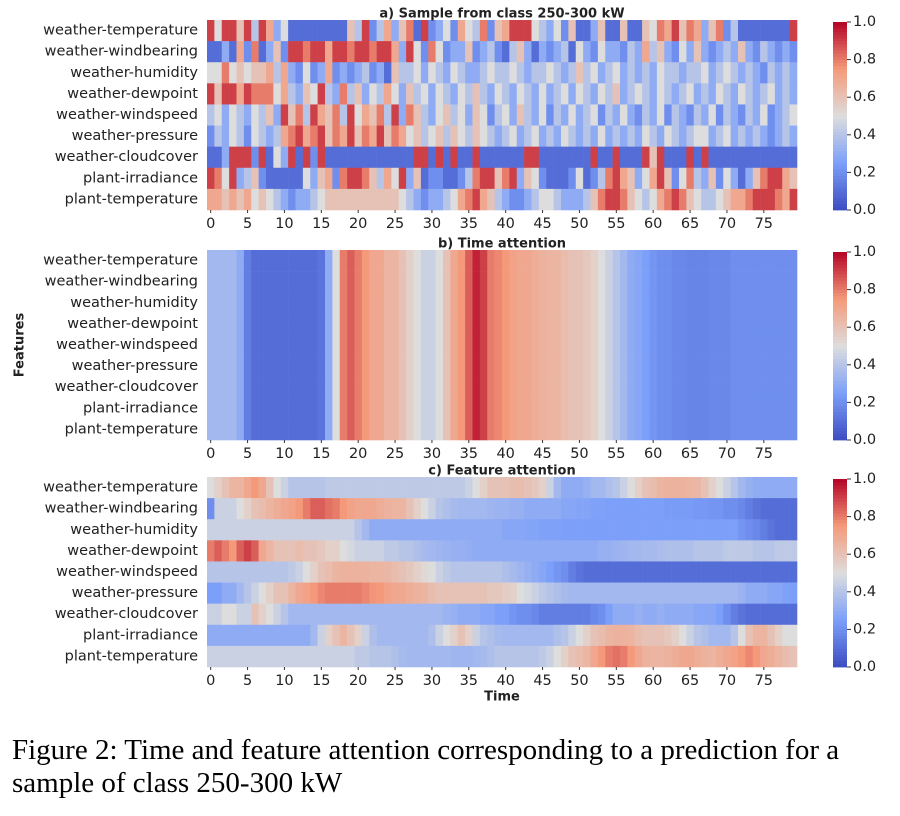 The width and height of the screenshot is (900, 816). Describe the element at coordinates (653, 681) in the screenshot. I see `x-tick-label: 60` at that location.